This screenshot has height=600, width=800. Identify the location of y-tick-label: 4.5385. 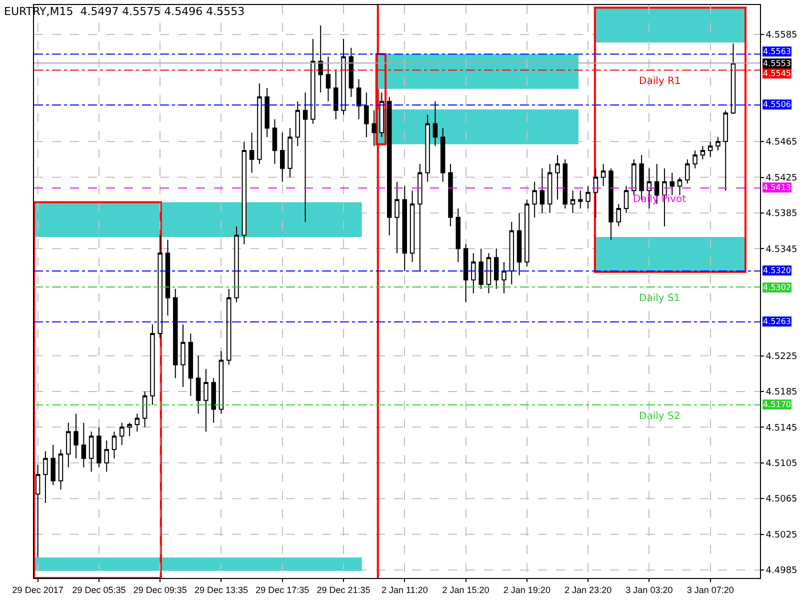
(782, 214).